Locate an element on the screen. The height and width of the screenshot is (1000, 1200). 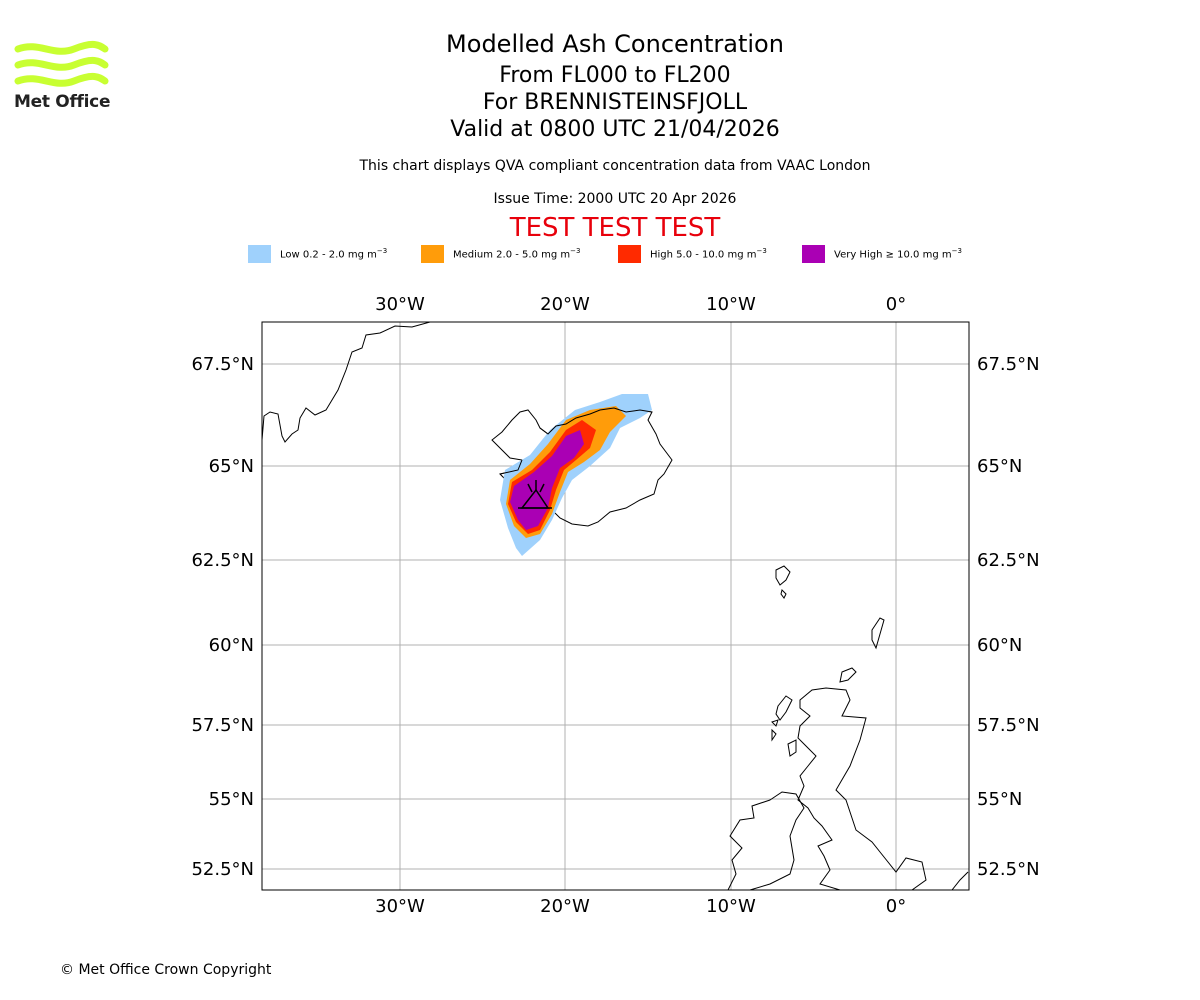
legend-label-high: High 5.0 - 10.0 mg m−3 is located at coordinates (708, 254).